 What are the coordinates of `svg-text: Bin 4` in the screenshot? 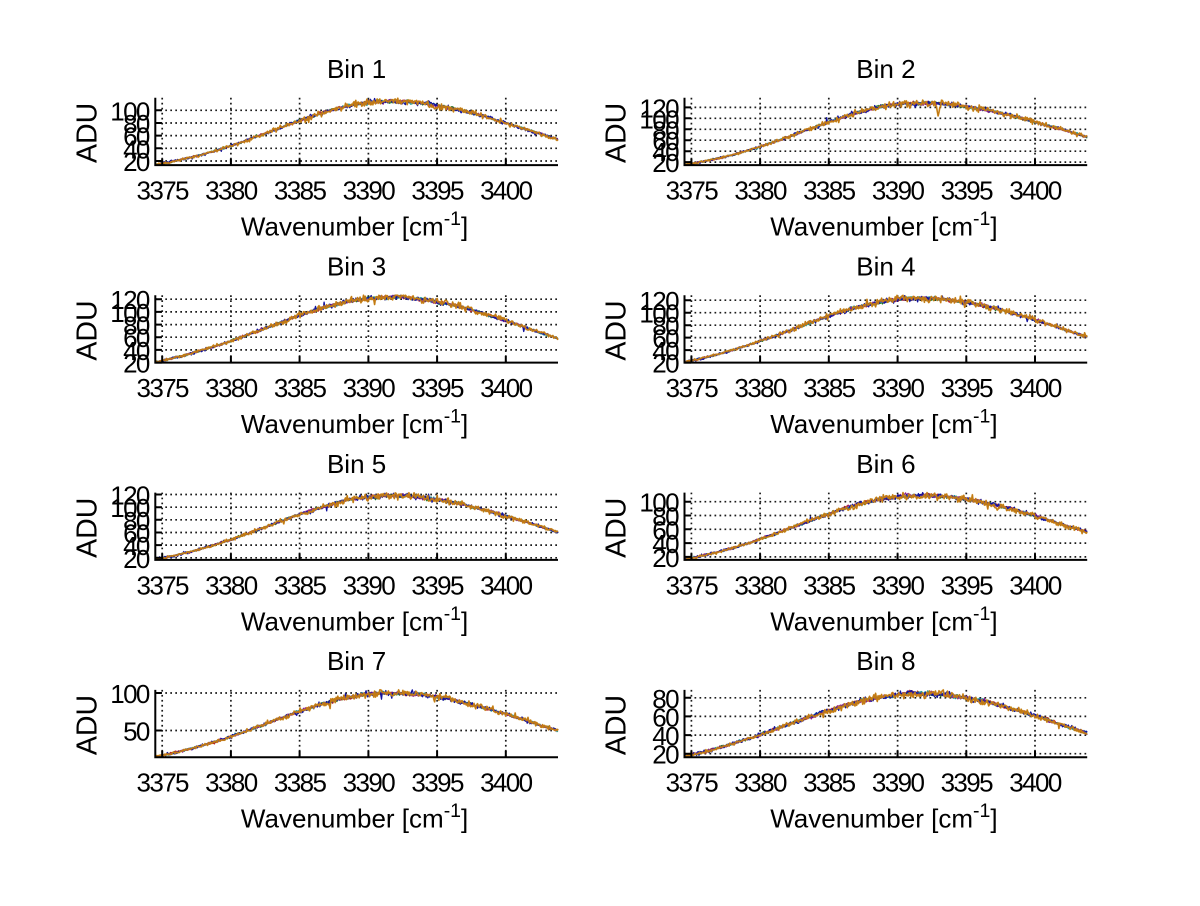 It's located at (885, 267).